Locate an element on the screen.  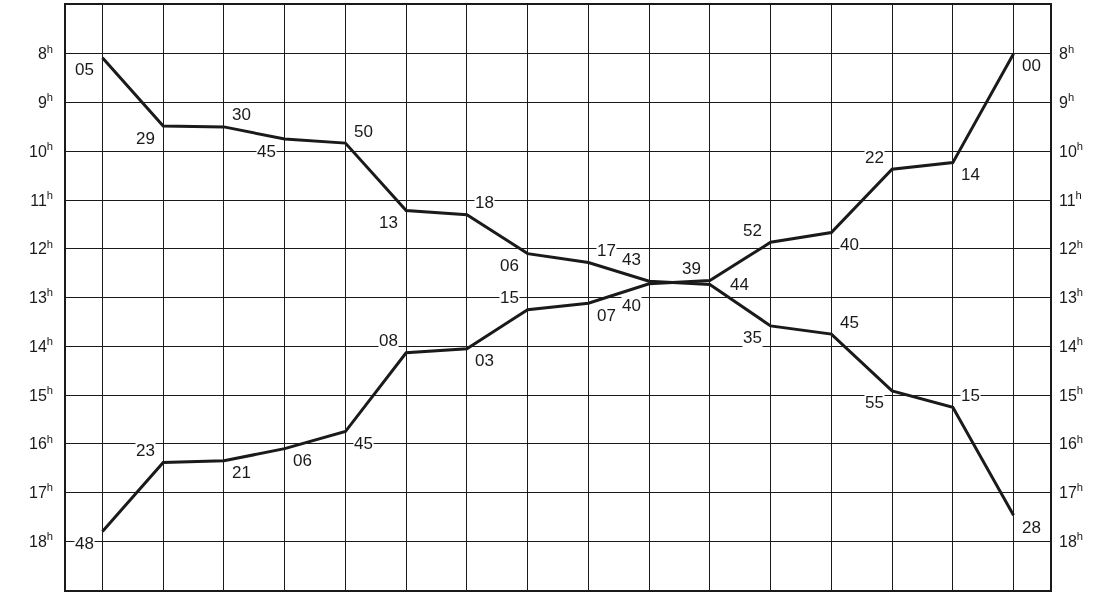
y2-tick-label: 12$^{h}$ is located at coordinates (1071, 247).